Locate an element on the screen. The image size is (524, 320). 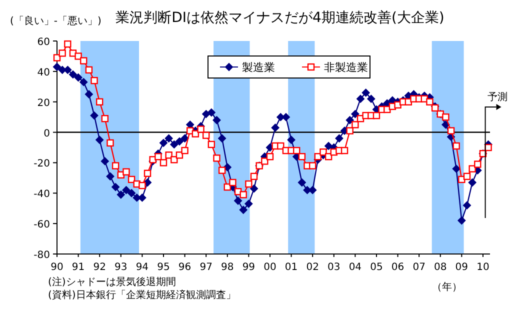
y-tick-label: -80 is located at coordinates (42, 255).